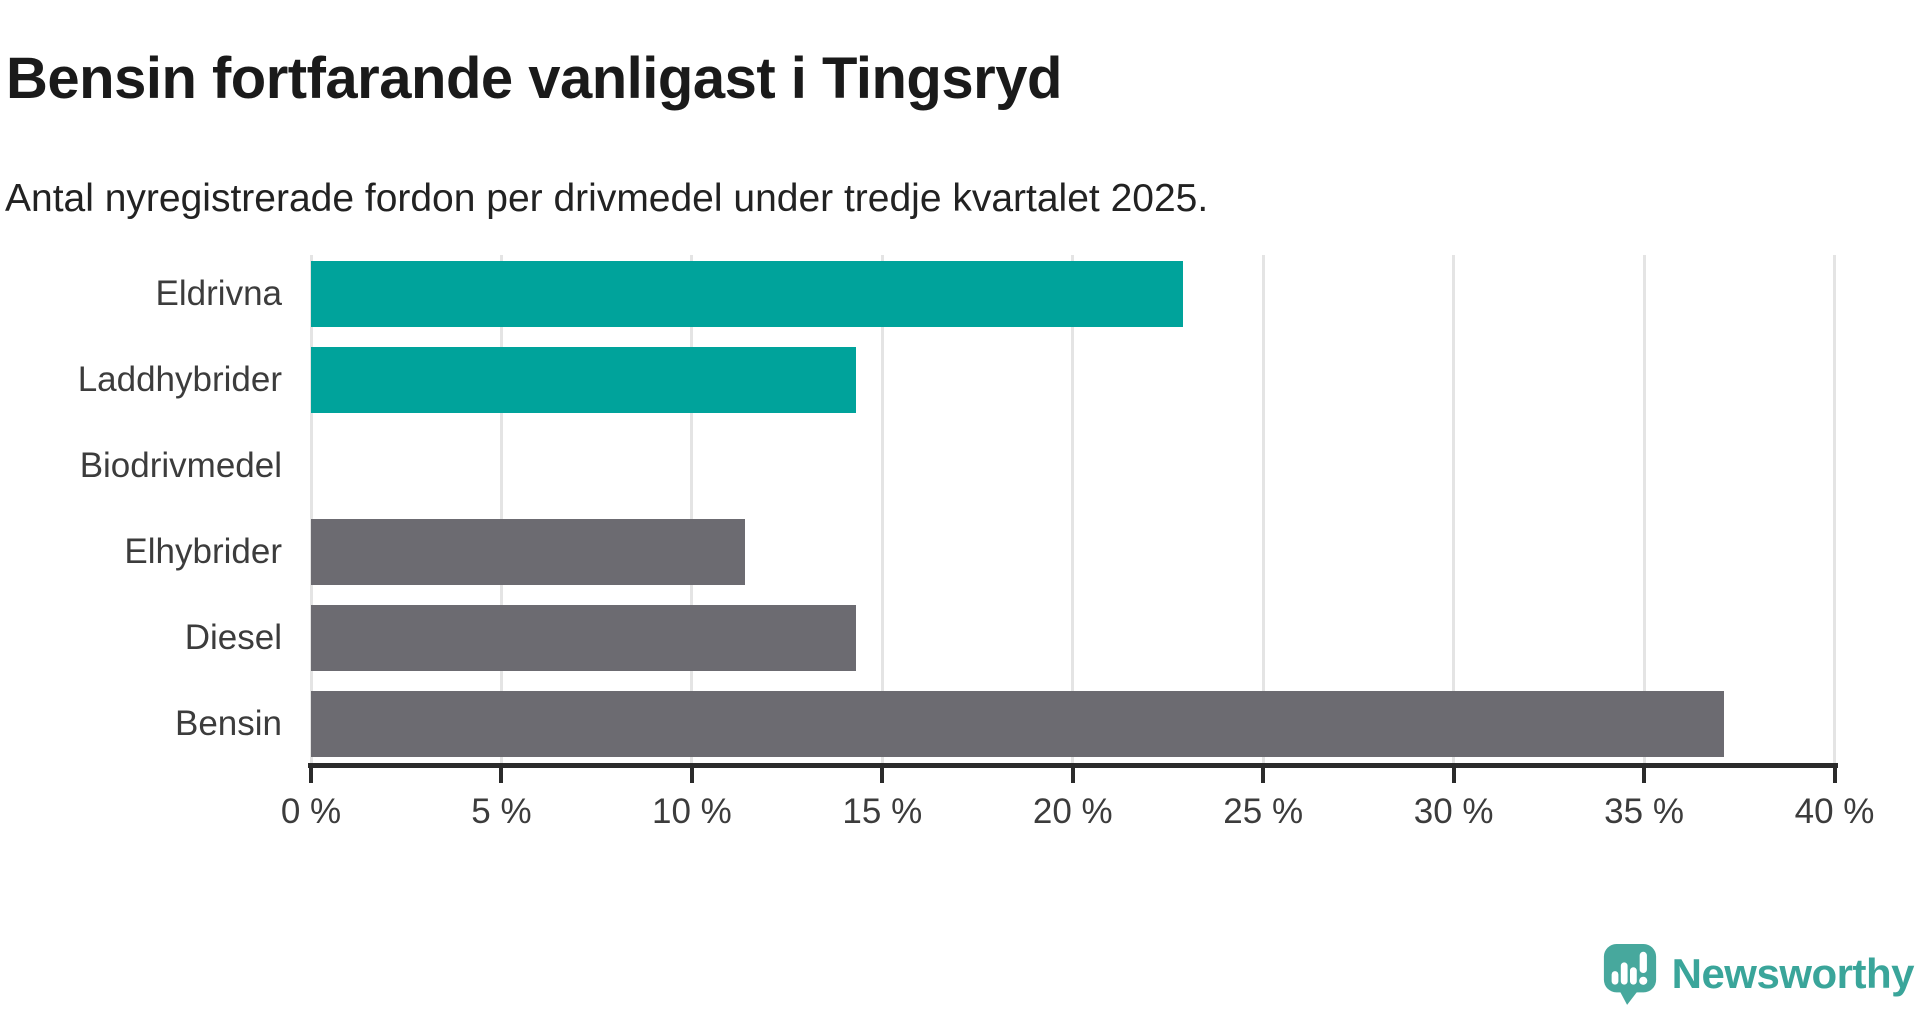  I want to click on category-label-bensin: Bensin, so click(228, 723).